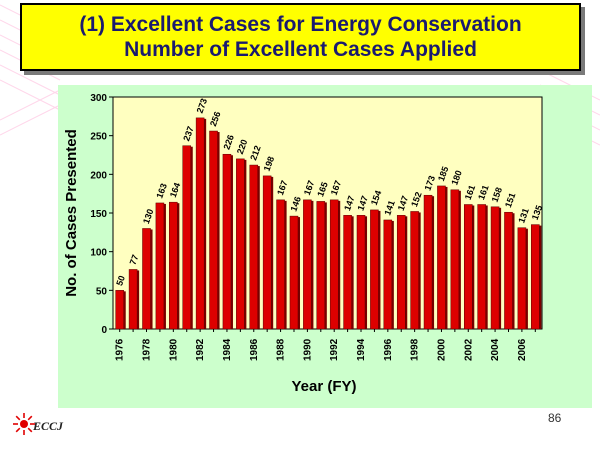 This screenshot has height=450, width=600. What do you see at coordinates (120, 280) in the screenshot?
I see `data-label: 50` at bounding box center [120, 280].